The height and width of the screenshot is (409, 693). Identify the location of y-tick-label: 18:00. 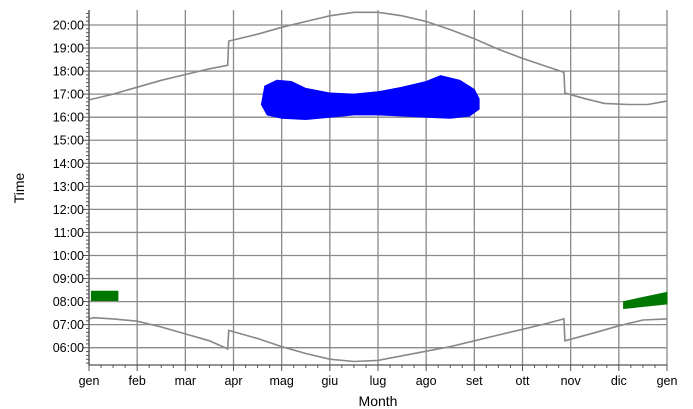
(68, 72).